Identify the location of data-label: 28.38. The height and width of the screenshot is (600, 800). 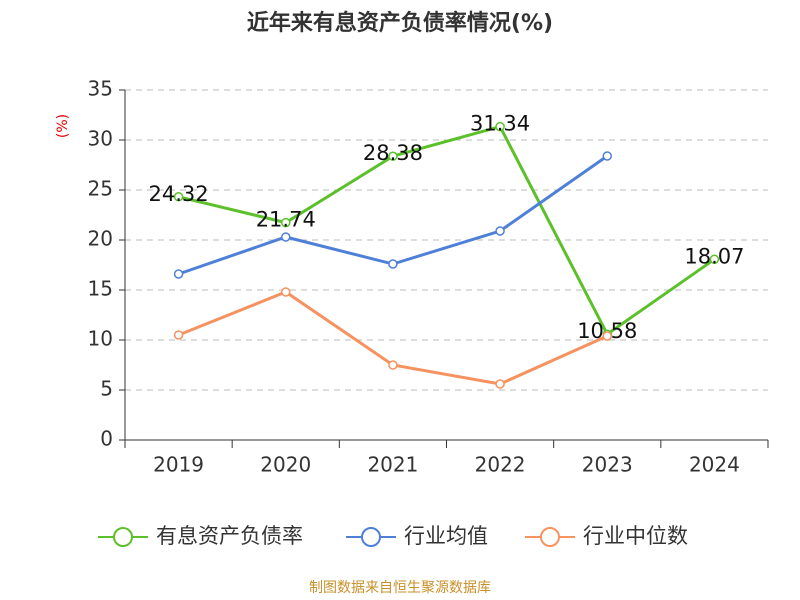
(393, 153).